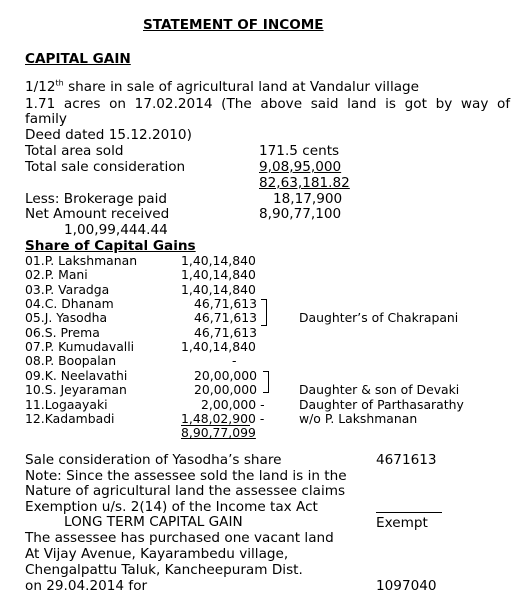  What do you see at coordinates (157, 554) in the screenshot?
I see `purchase-line-2: At Vijay Avenue, Kayarambedu village,` at bounding box center [157, 554].